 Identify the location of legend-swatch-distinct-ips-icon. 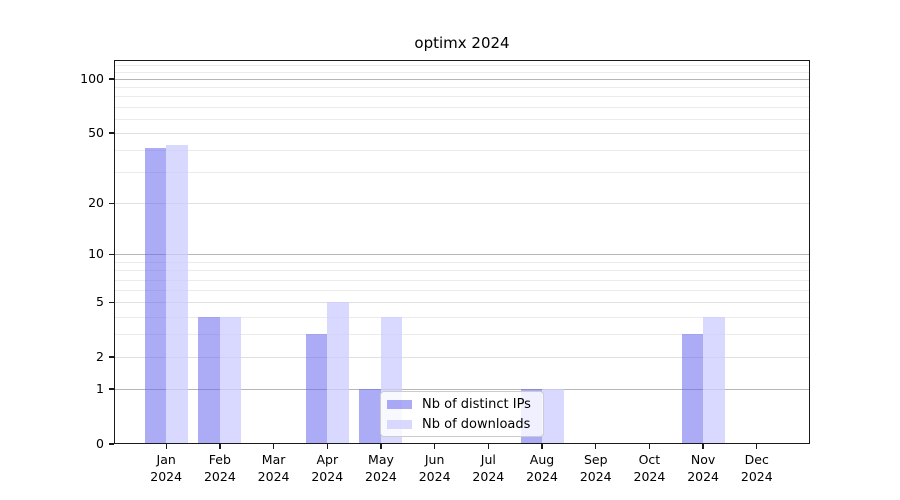
(399, 404).